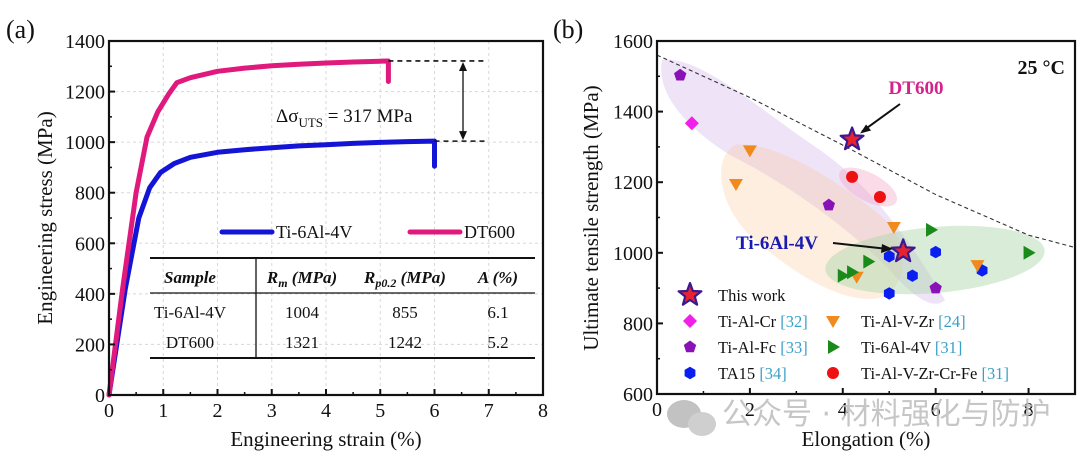 Image resolution: width=1080 pixels, height=456 pixels. What do you see at coordinates (90, 345) in the screenshot?
I see `y-tick-label: 200` at bounding box center [90, 345].